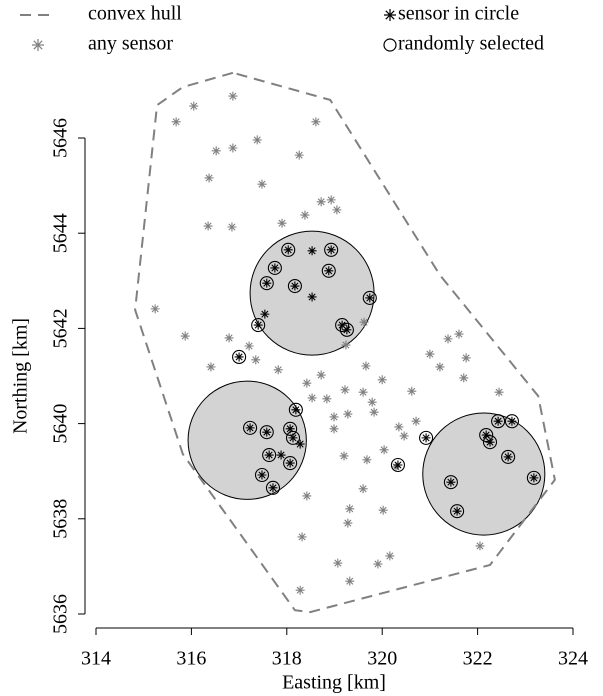  What do you see at coordinates (61, 614) in the screenshot?
I see `y-tick-label: 5636` at bounding box center [61, 614].